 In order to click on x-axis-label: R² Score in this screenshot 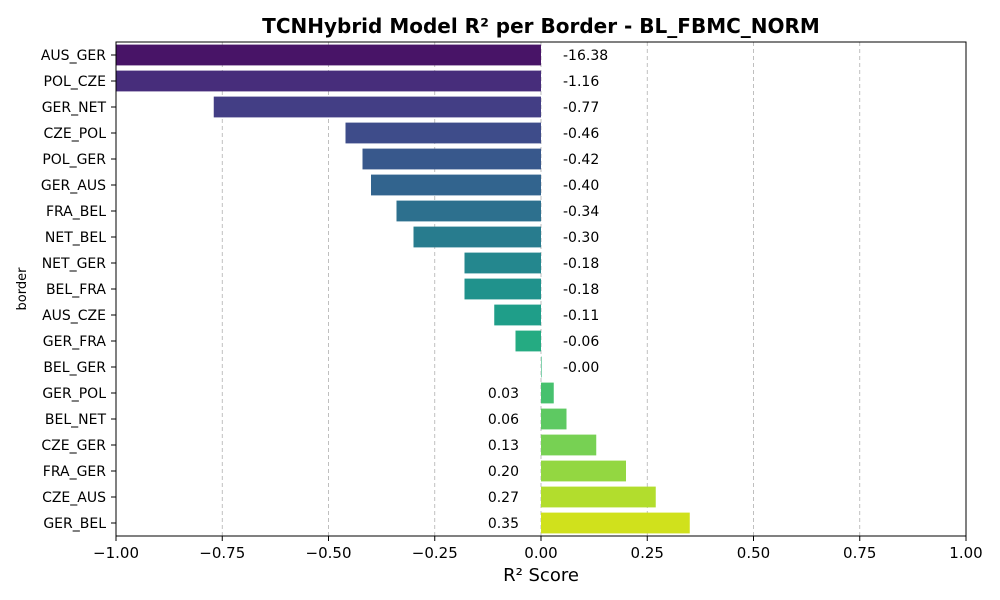, I will do `click(541, 575)`.